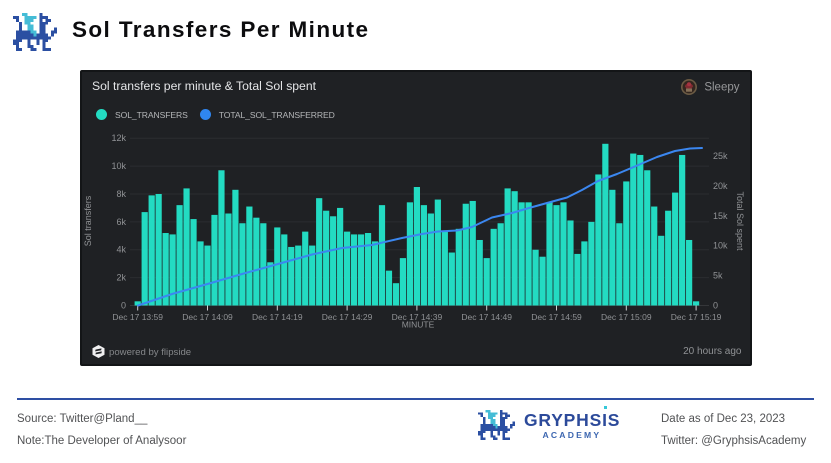  I want to click on svg-text: 4k, so click(121, 250).